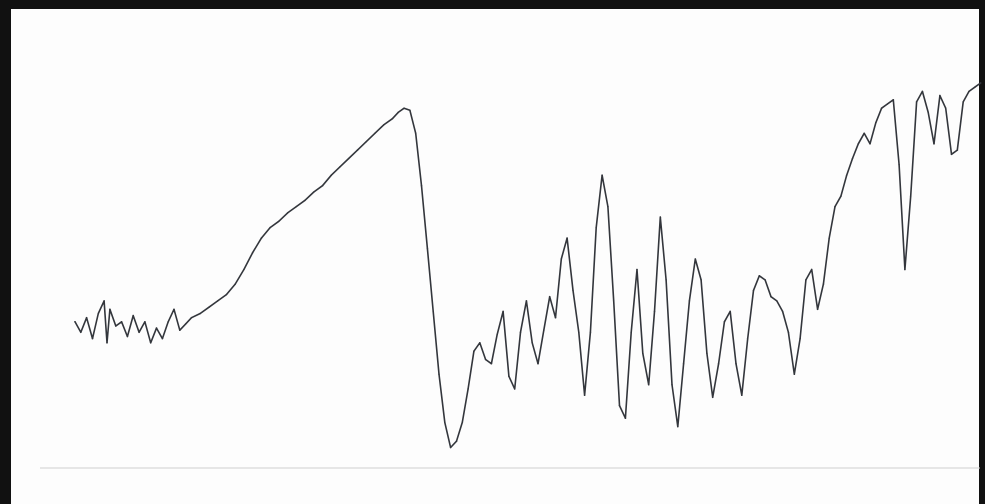 This screenshot has width=985, height=504. I want to click on scan-left-edge, so click(5, 252).